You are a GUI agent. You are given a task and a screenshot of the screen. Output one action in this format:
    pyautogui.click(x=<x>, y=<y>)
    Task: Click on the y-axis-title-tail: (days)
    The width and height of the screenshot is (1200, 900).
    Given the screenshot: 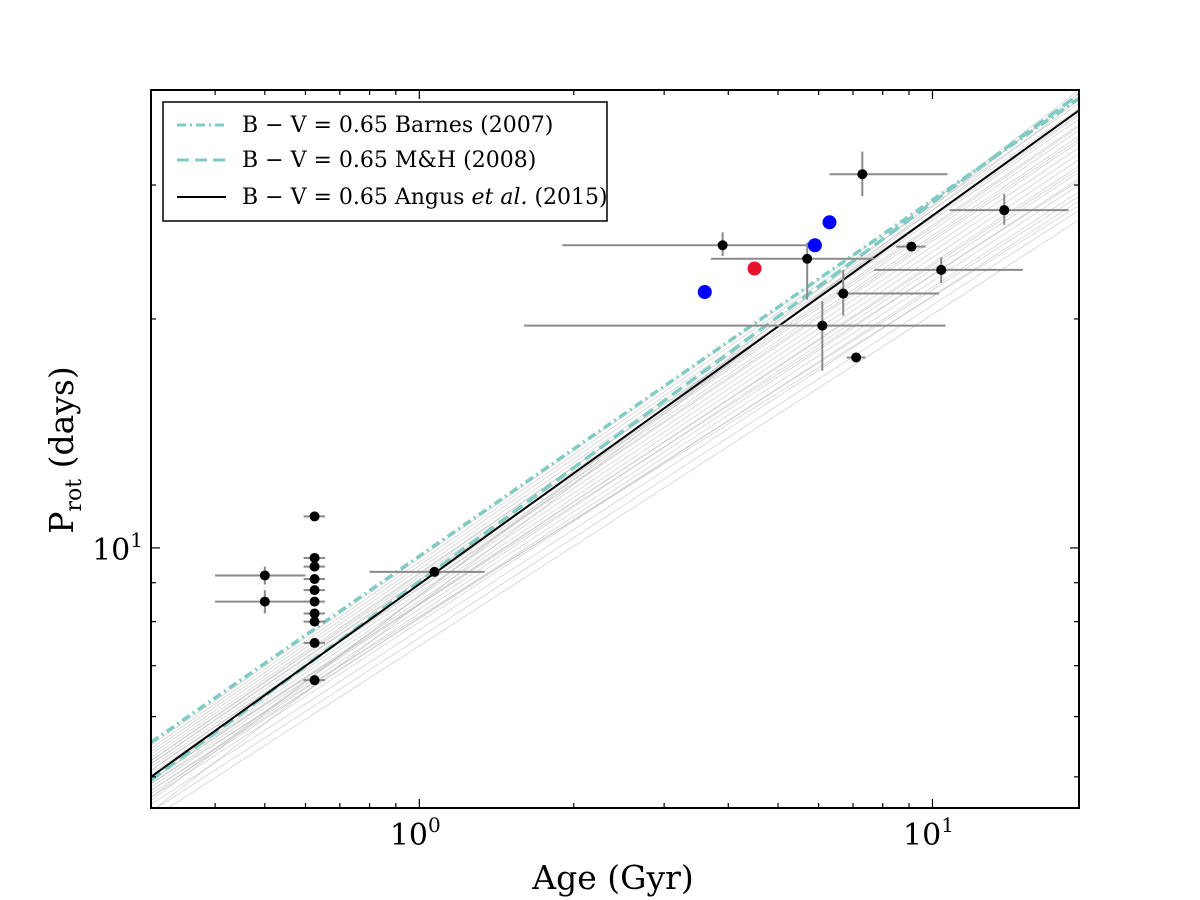 What is the action you would take?
    pyautogui.click(x=61, y=422)
    